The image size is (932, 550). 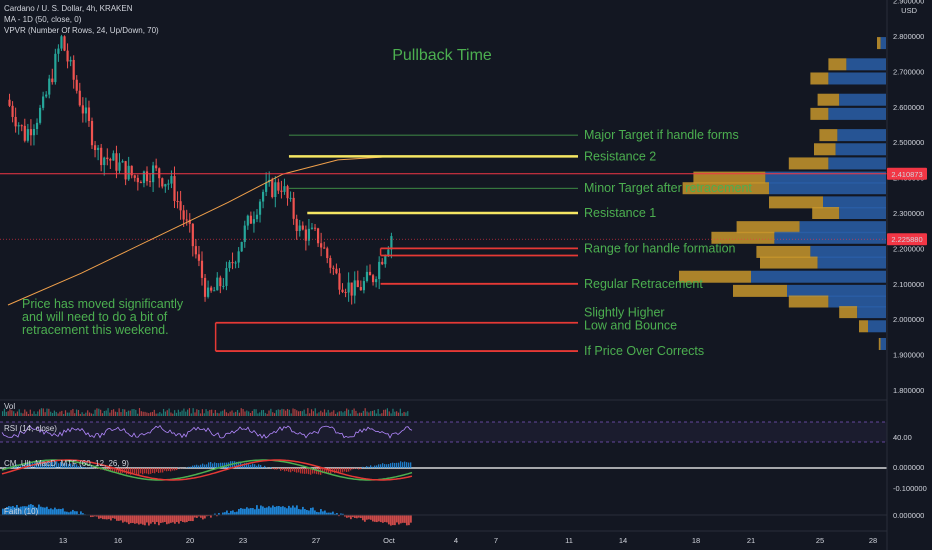 I want to click on time-tick: 4, so click(x=456, y=540).